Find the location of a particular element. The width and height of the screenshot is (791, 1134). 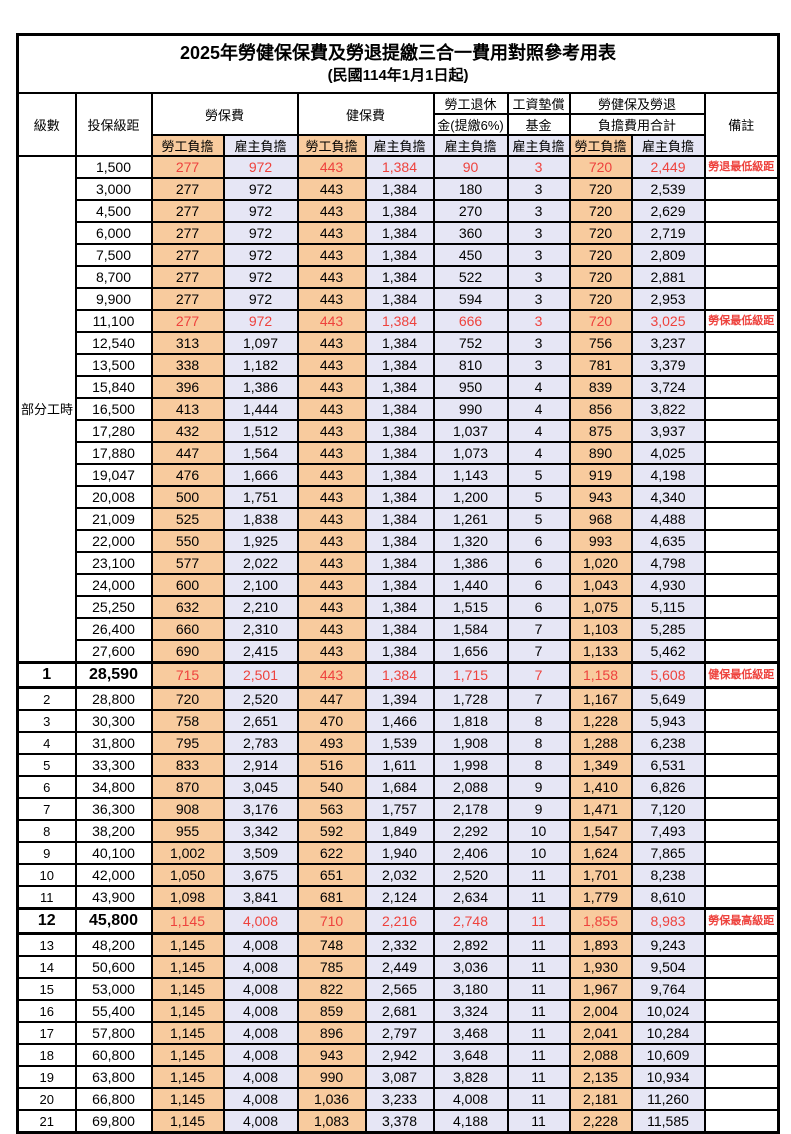

cell-total-employer: 4,635 is located at coordinates (668, 541).